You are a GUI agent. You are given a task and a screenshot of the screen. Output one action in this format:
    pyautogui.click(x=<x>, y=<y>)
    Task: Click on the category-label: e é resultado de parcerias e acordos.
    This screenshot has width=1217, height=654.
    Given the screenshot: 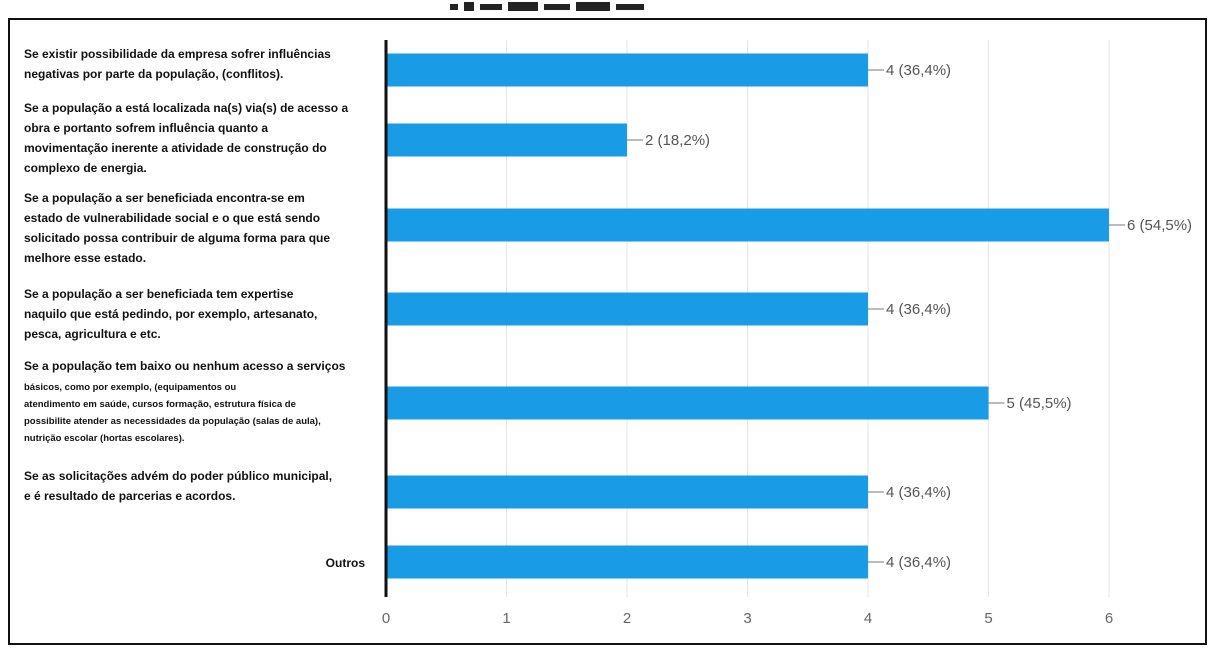 What is the action you would take?
    pyautogui.click(x=129, y=496)
    